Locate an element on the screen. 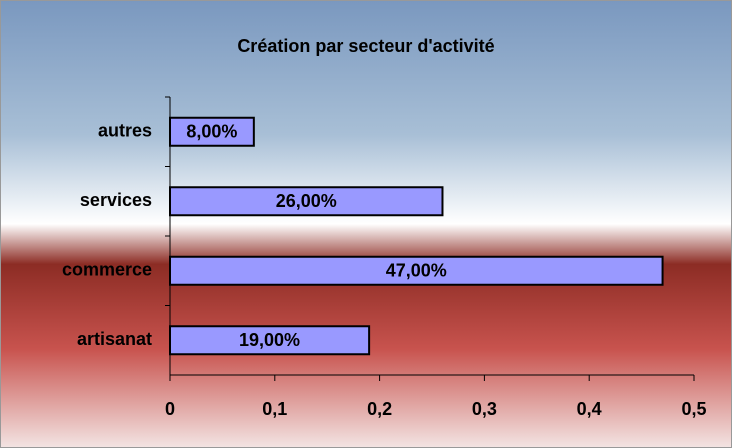 Image resolution: width=732 pixels, height=448 pixels. x-tick-label: 0,4 is located at coordinates (589, 409).